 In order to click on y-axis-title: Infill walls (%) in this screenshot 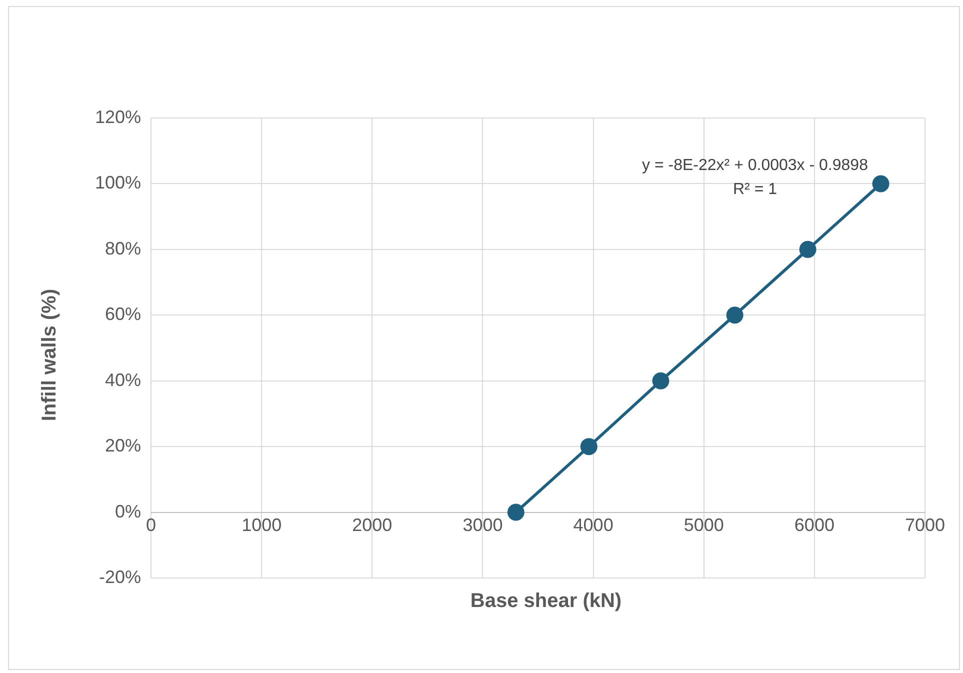, I will do `click(50, 355)`.